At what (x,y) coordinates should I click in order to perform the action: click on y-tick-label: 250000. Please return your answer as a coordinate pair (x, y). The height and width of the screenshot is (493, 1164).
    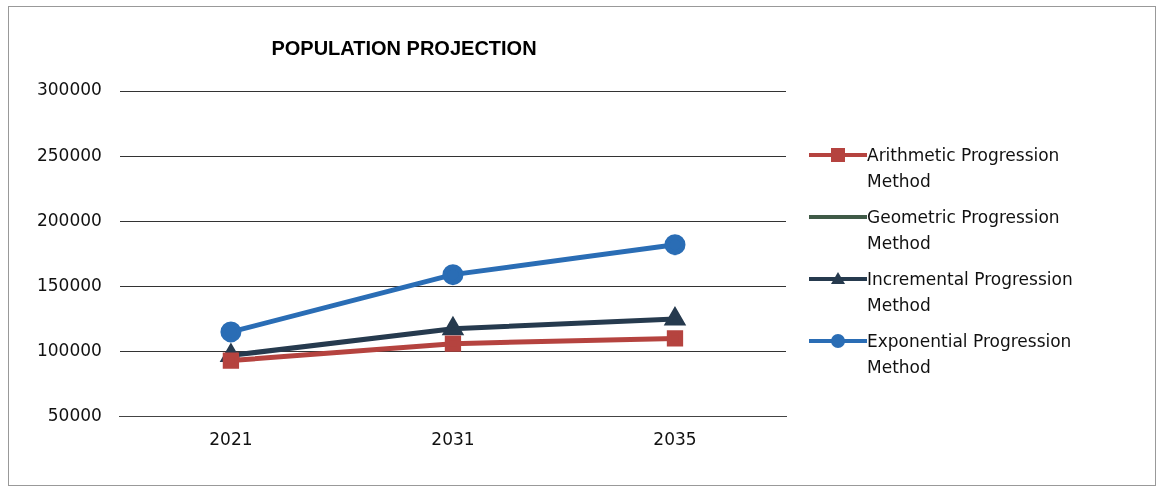
    Looking at the image, I should click on (69, 154).